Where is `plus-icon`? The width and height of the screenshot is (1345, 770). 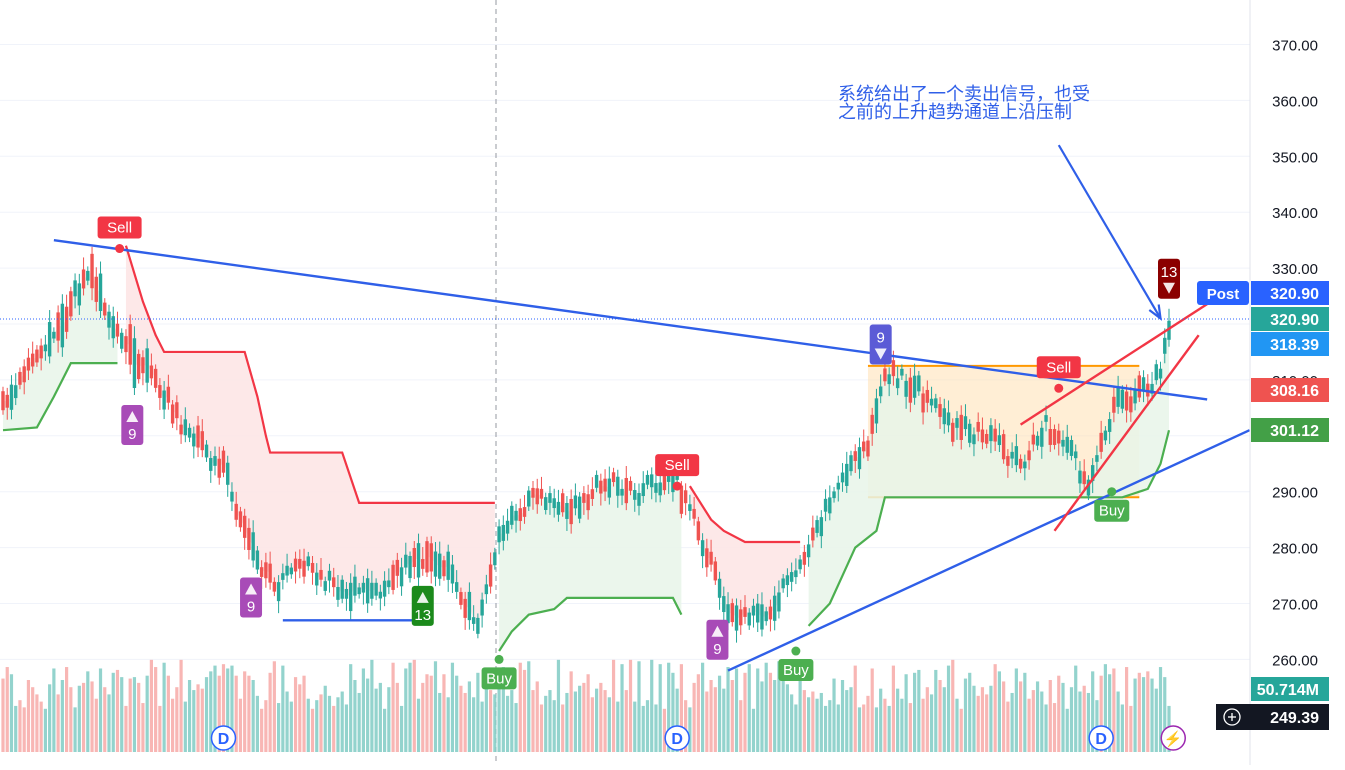 plus-icon is located at coordinates (1232, 717).